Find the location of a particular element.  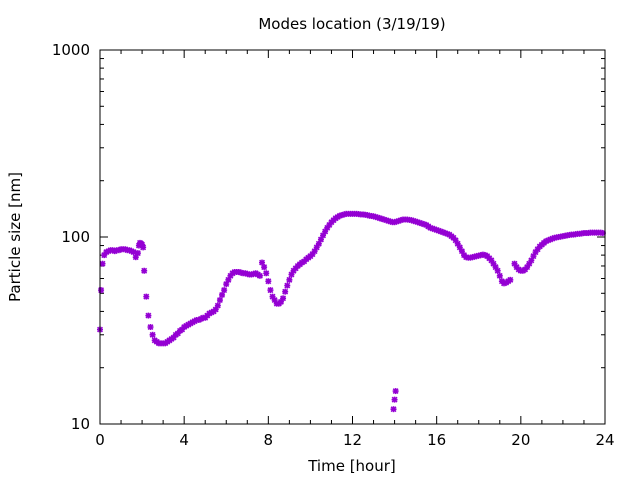

chart-title: Modes location (3/19/19) is located at coordinates (351, 24).